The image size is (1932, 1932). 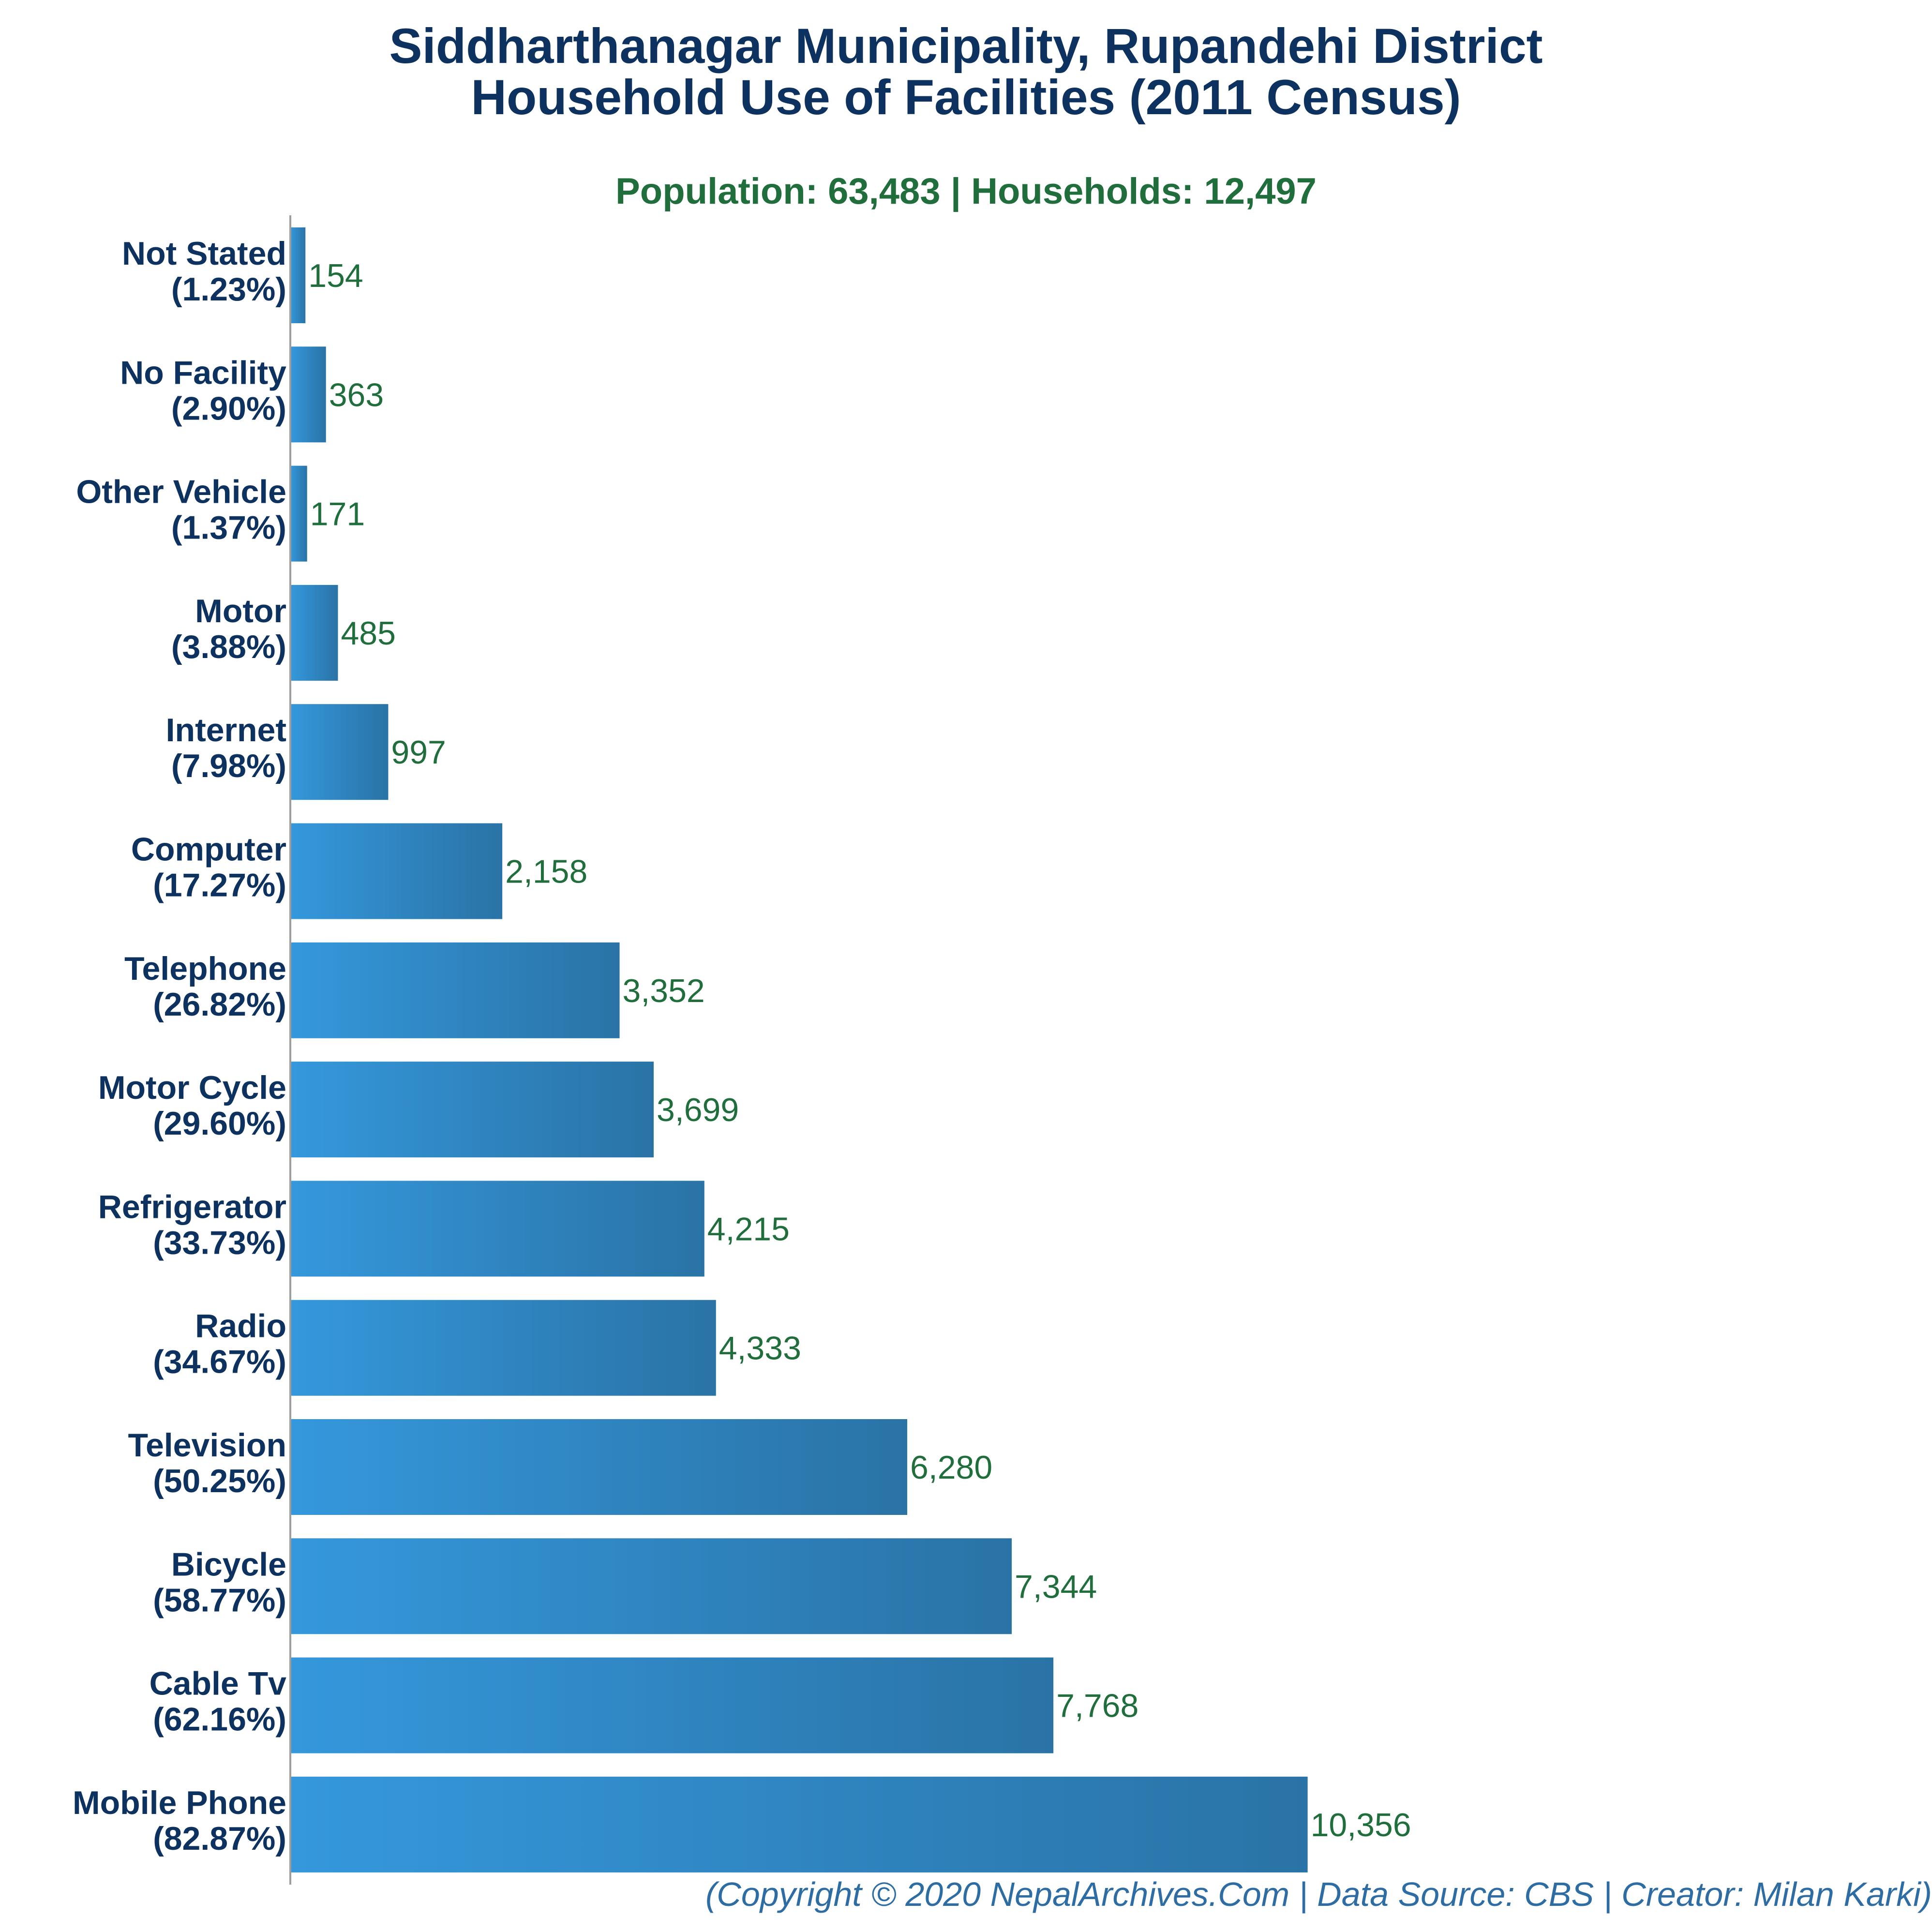 I want to click on bar-radio, so click(x=503, y=1348).